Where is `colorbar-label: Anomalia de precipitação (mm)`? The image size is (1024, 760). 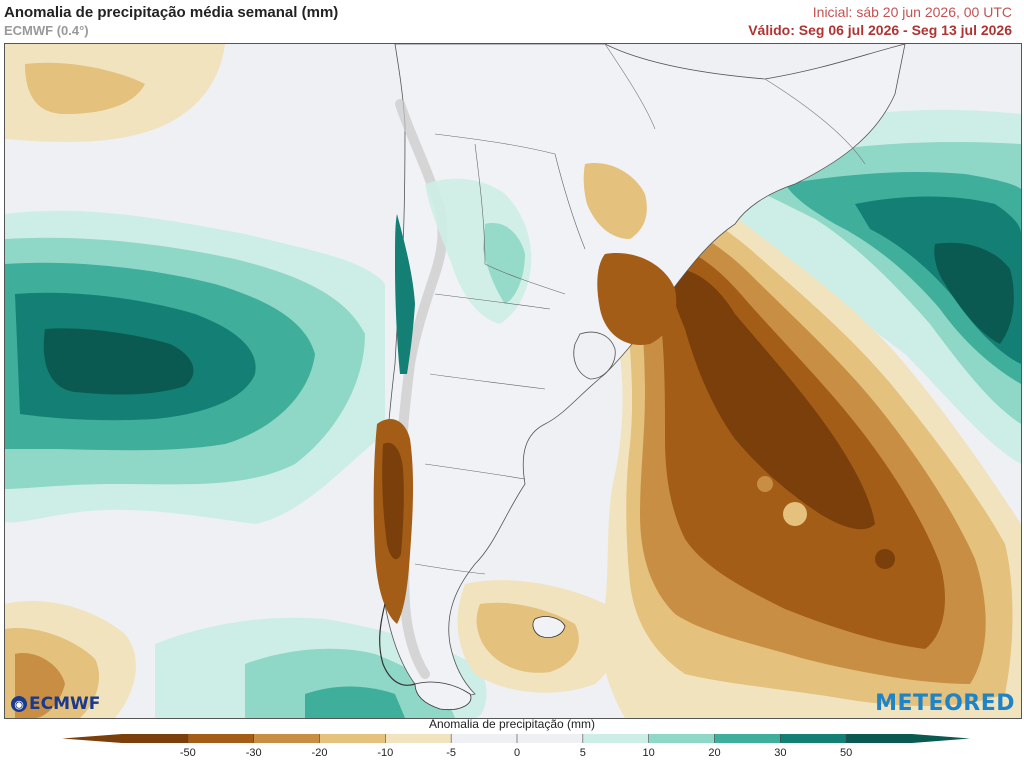 colorbar-label: Anomalia de precipitação (mm) is located at coordinates (512, 724).